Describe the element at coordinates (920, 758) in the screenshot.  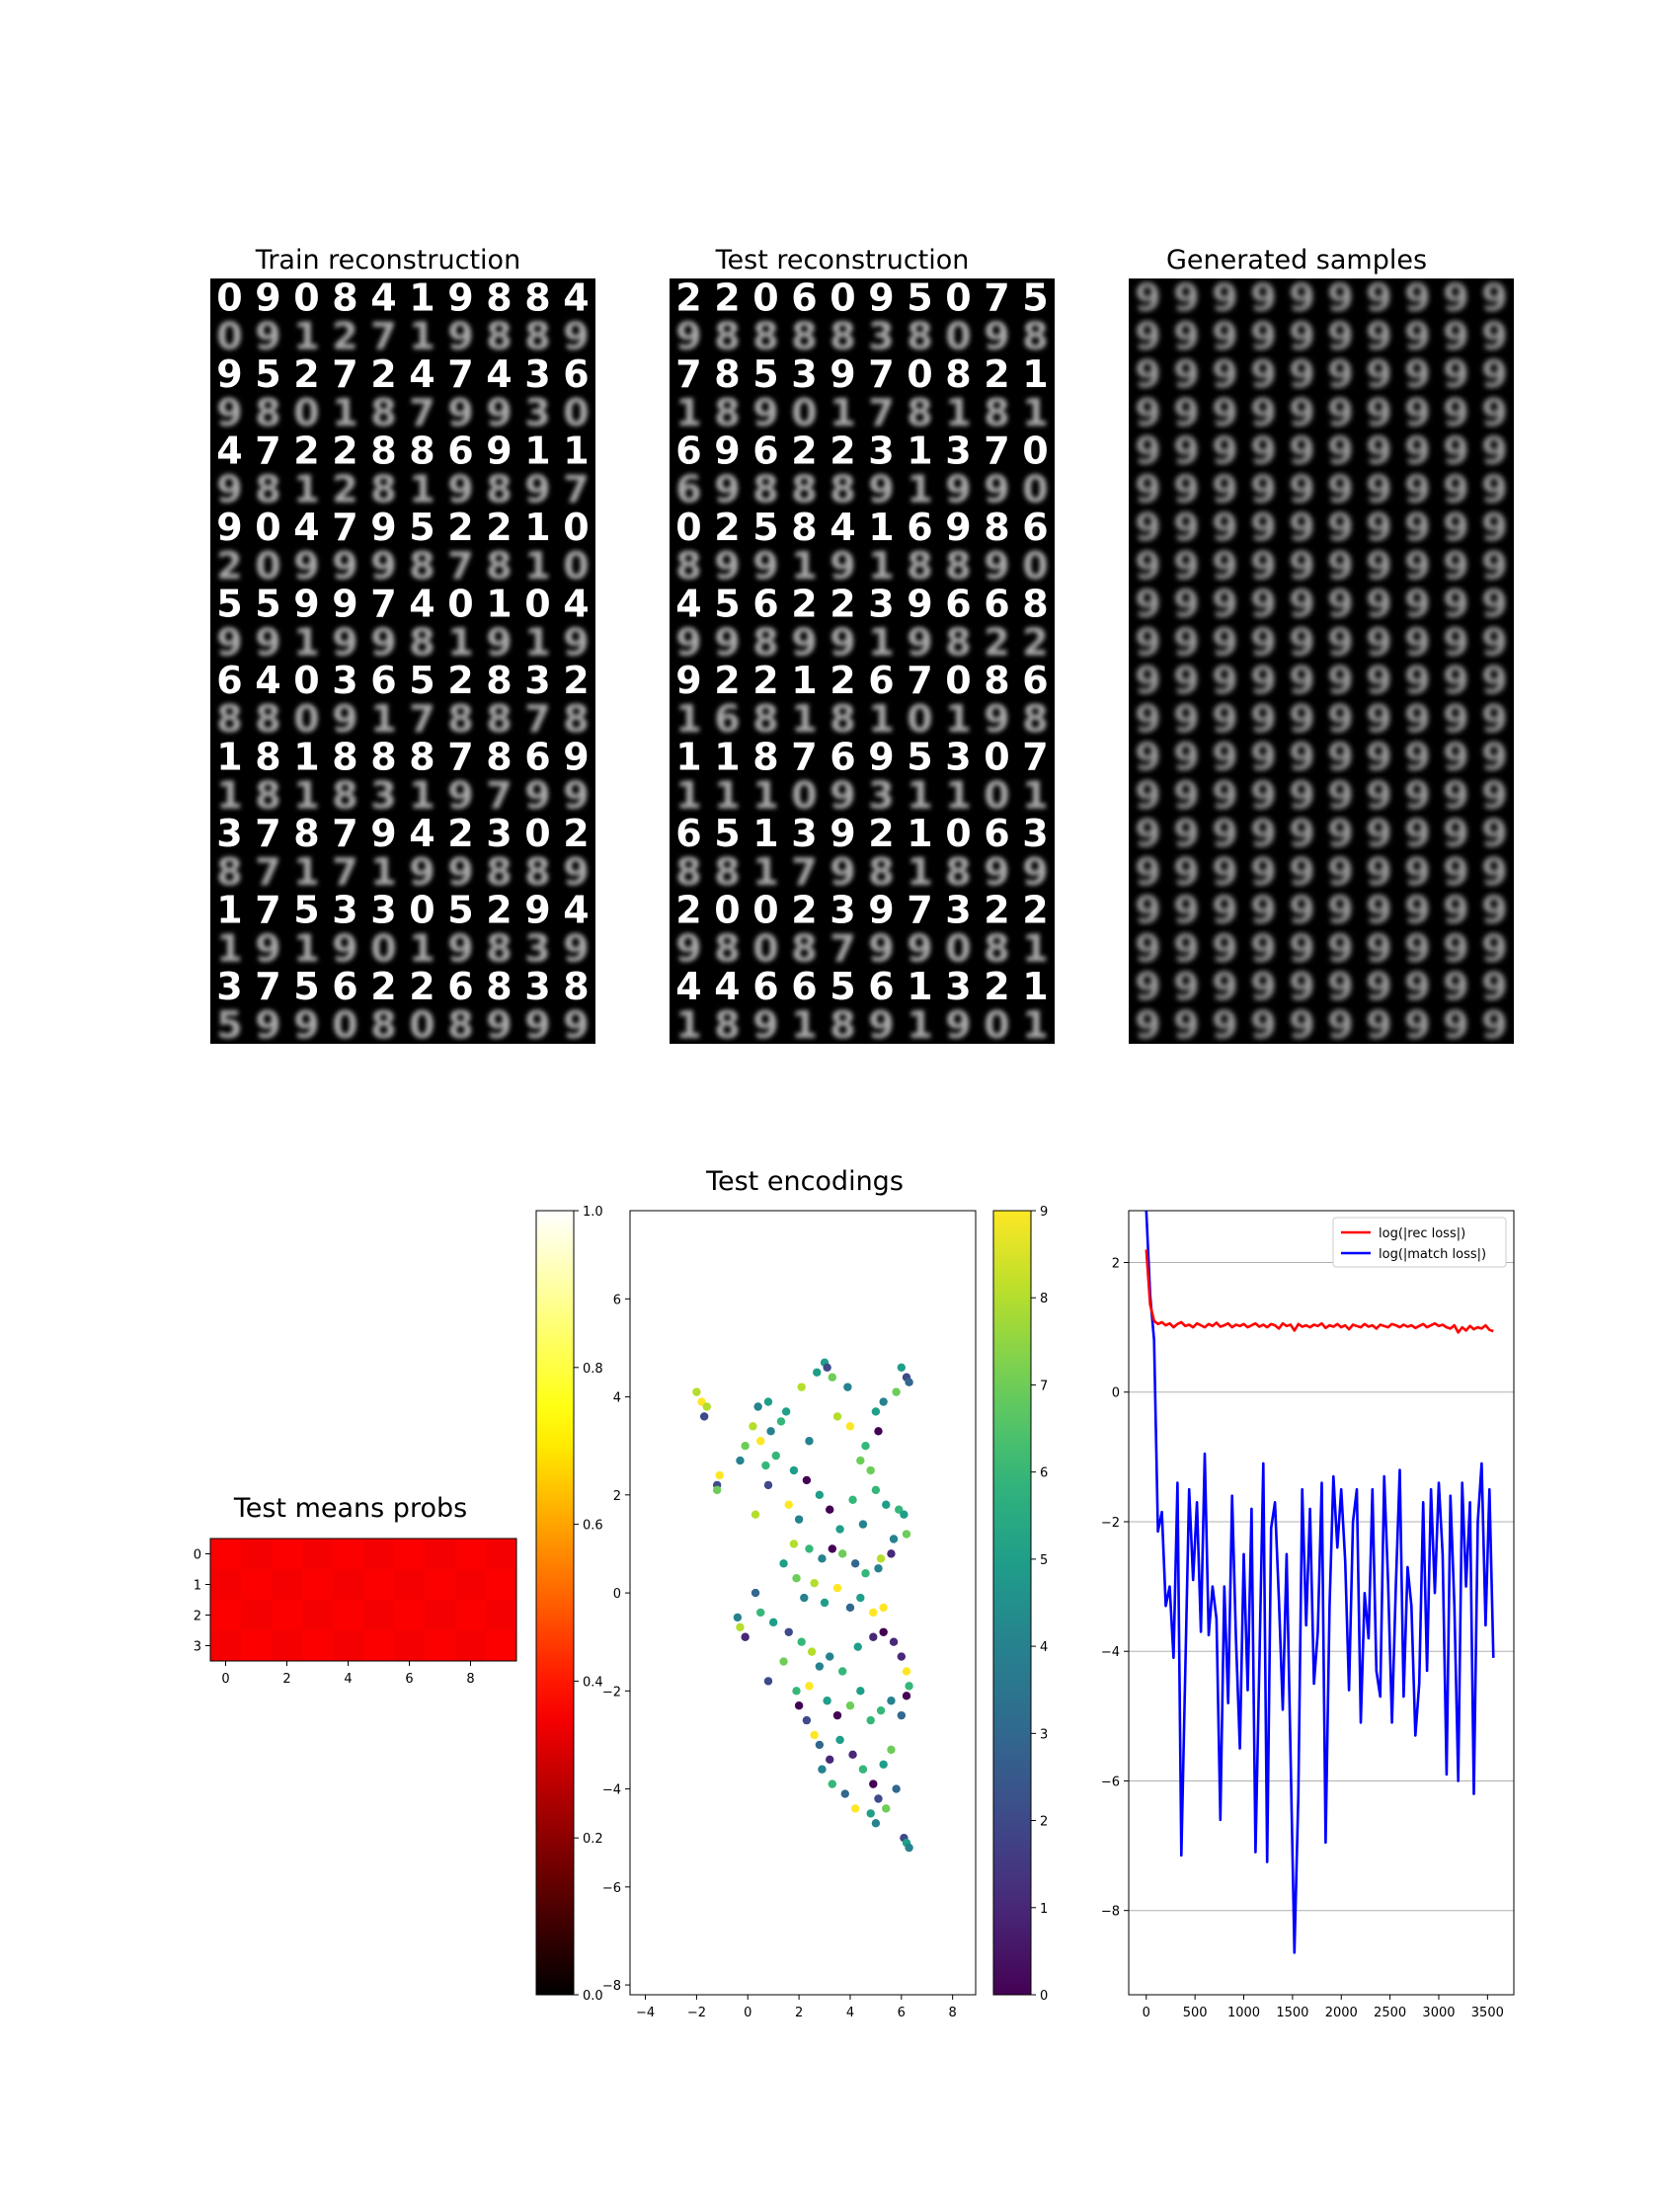
I see `digit-tile: 5` at that location.